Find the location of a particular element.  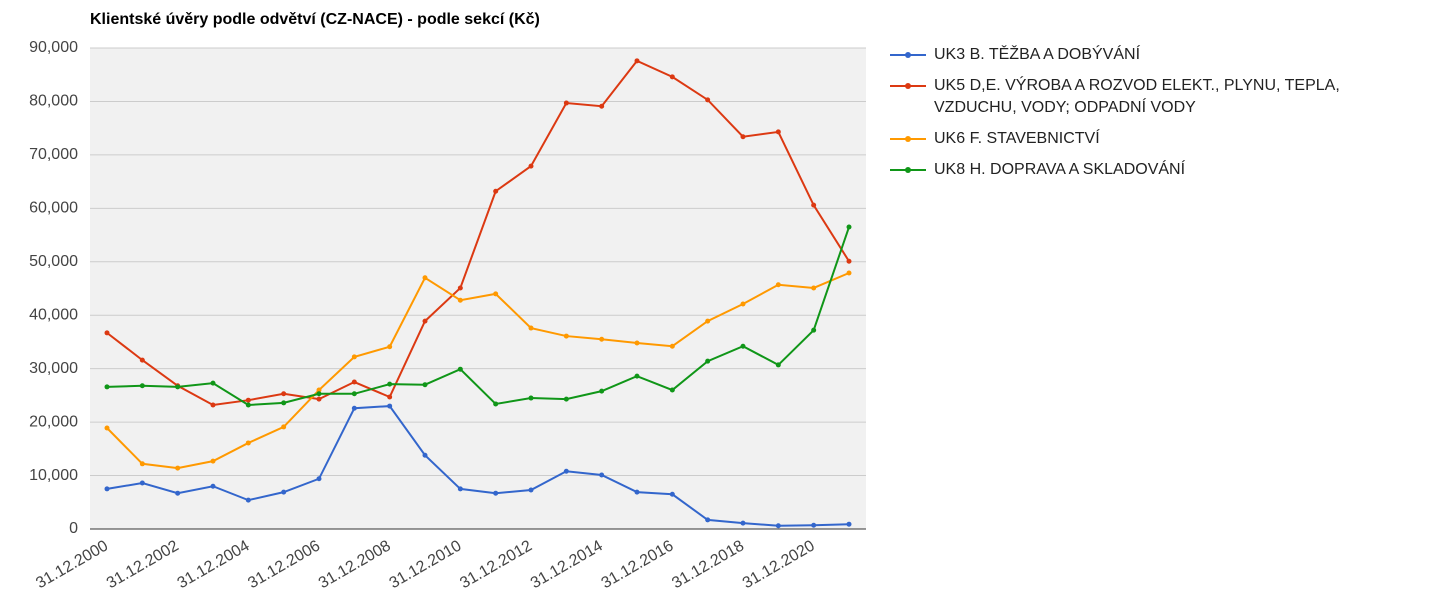

y-tick-label: 80,000 is located at coordinates (53, 101).